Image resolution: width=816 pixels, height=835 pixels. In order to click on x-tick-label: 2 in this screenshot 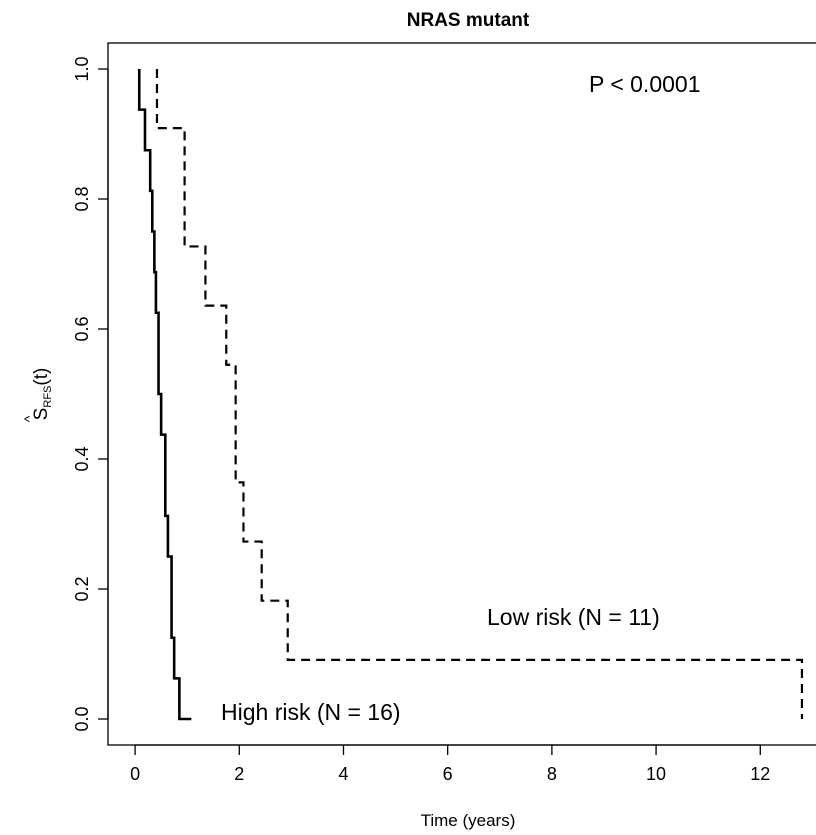, I will do `click(239, 774)`.